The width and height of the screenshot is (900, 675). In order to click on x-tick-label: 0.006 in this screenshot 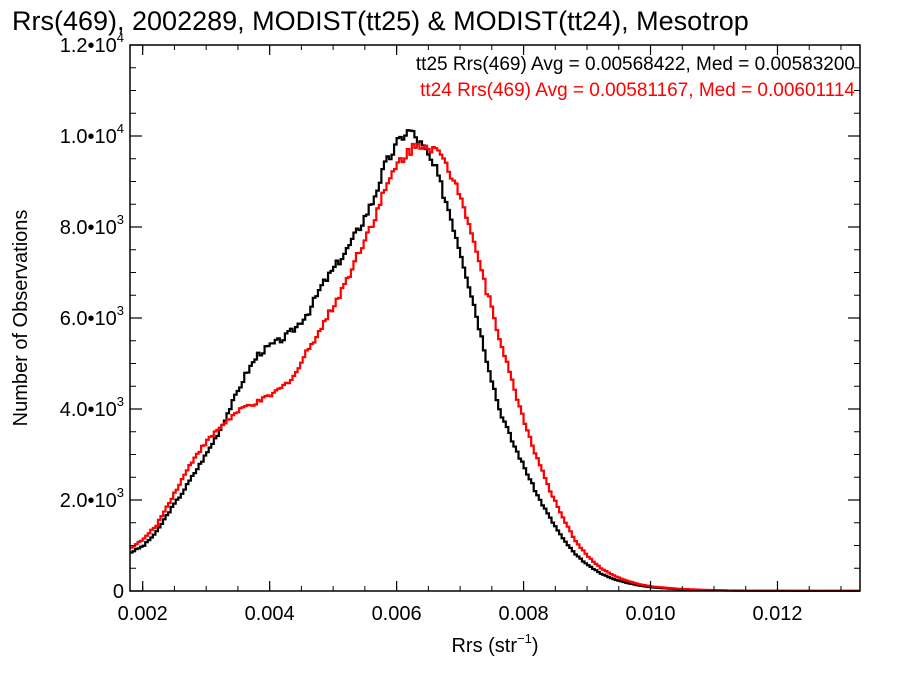, I will do `click(397, 614)`.